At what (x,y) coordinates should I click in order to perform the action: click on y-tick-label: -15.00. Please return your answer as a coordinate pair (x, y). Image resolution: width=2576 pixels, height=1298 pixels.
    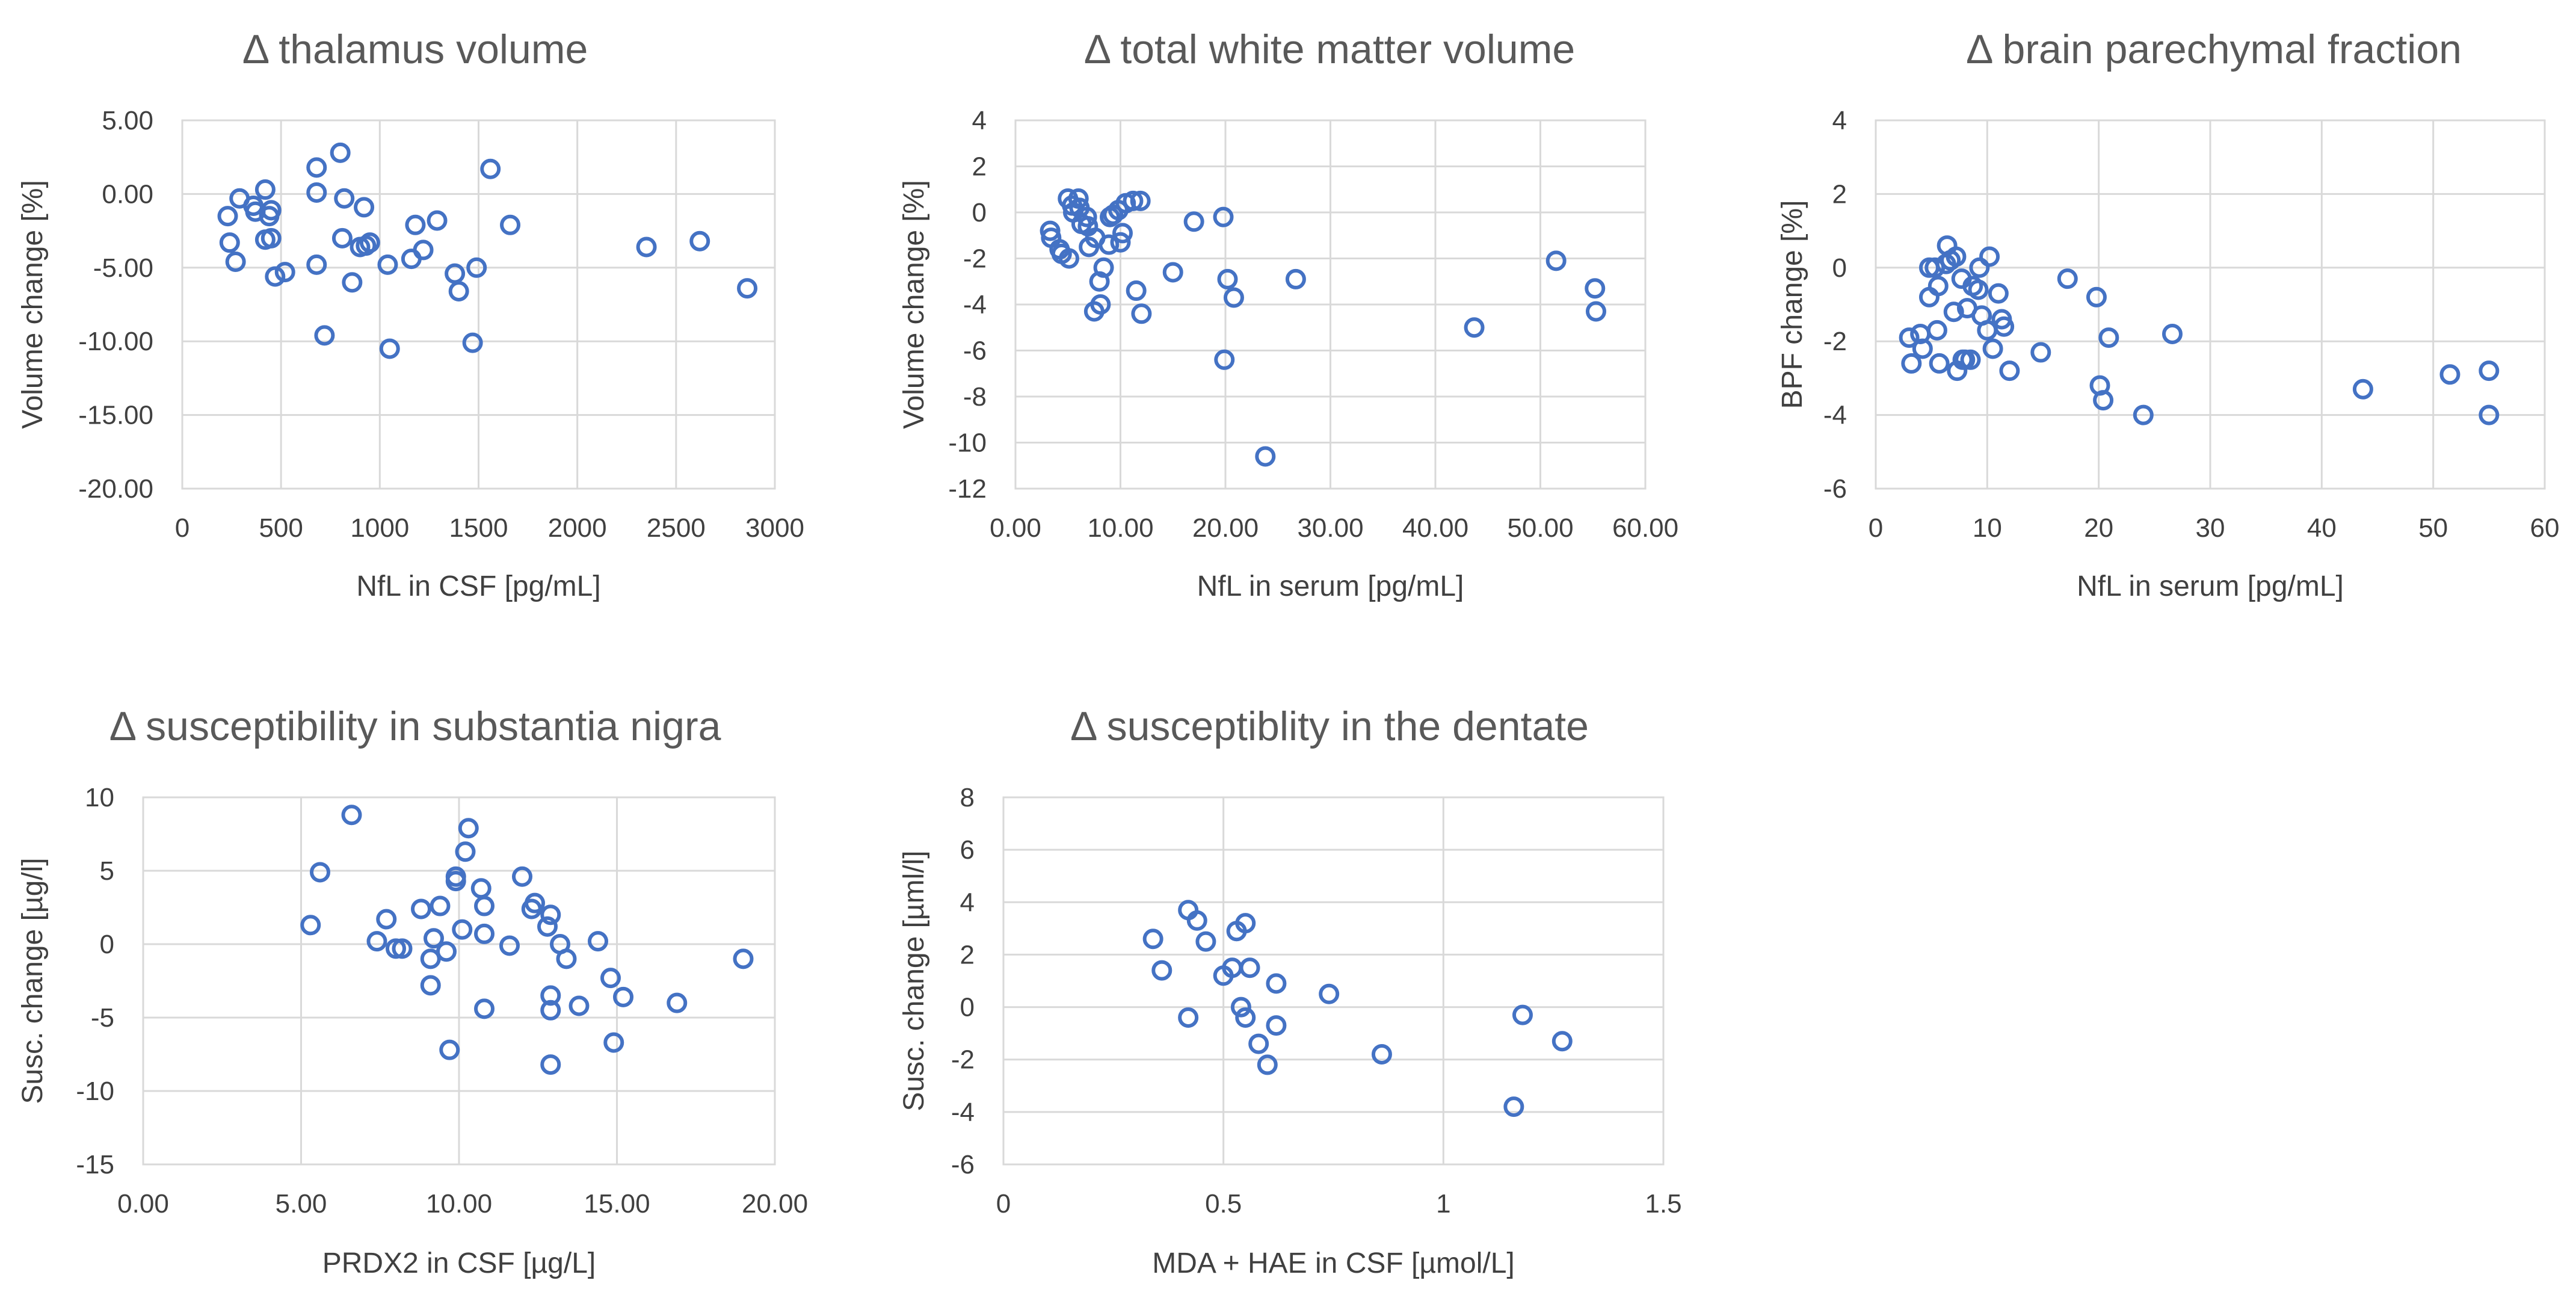
    Looking at the image, I should click on (115, 415).